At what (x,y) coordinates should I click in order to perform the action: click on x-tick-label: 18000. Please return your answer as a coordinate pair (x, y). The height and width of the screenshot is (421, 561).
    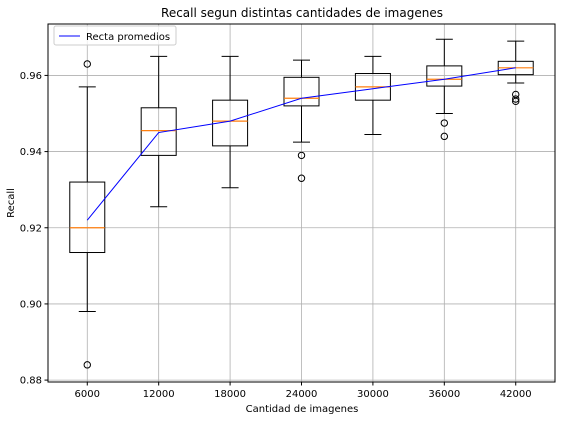
    Looking at the image, I should click on (230, 394).